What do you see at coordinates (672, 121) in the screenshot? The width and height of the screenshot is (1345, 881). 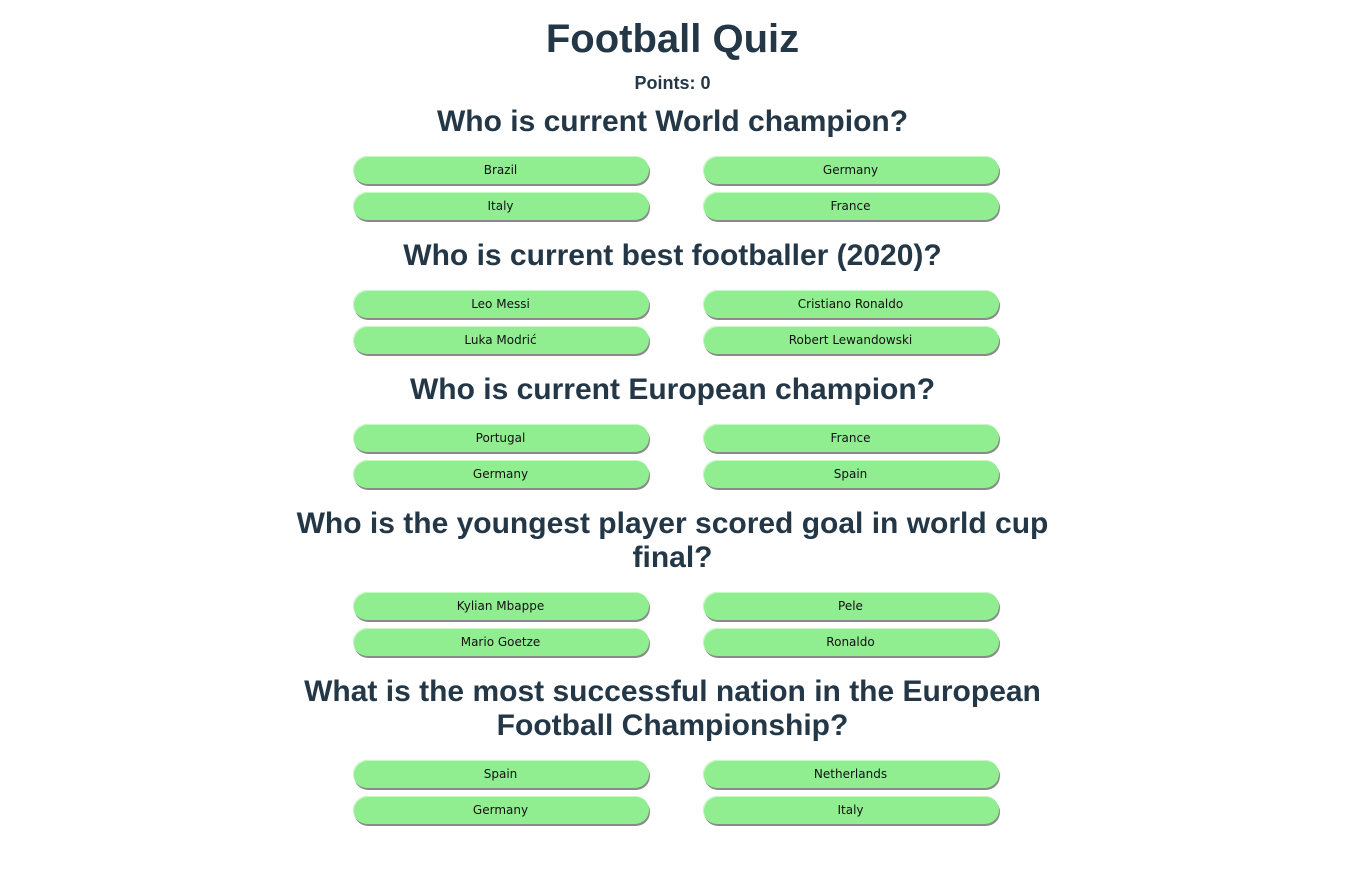 I see `question-text: Who is current World champion?` at bounding box center [672, 121].